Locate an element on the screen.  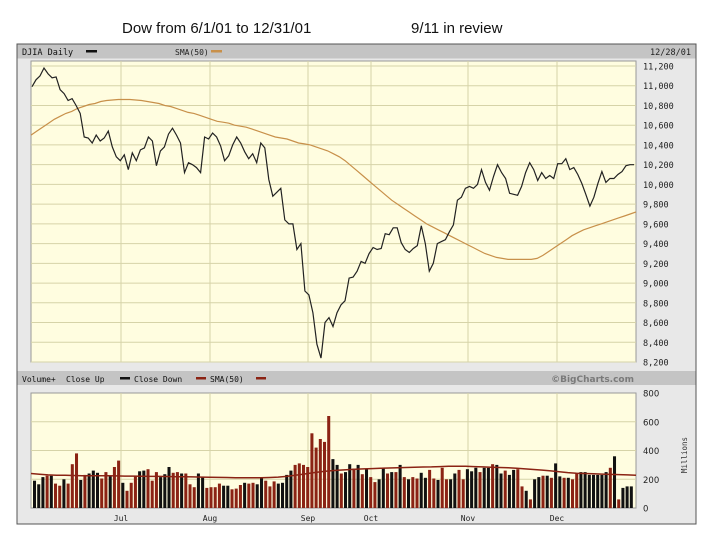
price-tick-label: 8,200 is located at coordinates (656, 364).